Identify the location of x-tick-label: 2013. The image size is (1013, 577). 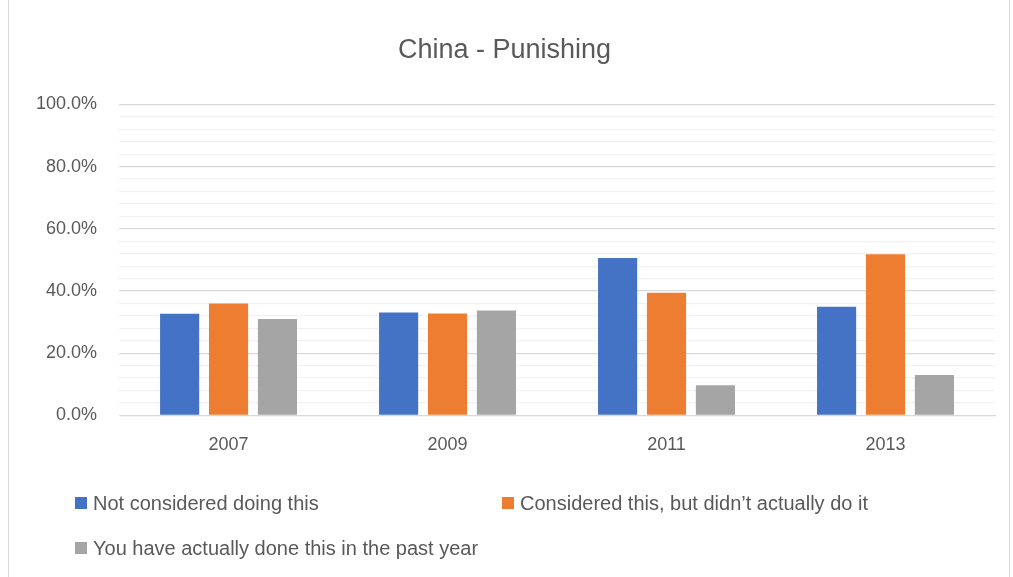
(885, 444).